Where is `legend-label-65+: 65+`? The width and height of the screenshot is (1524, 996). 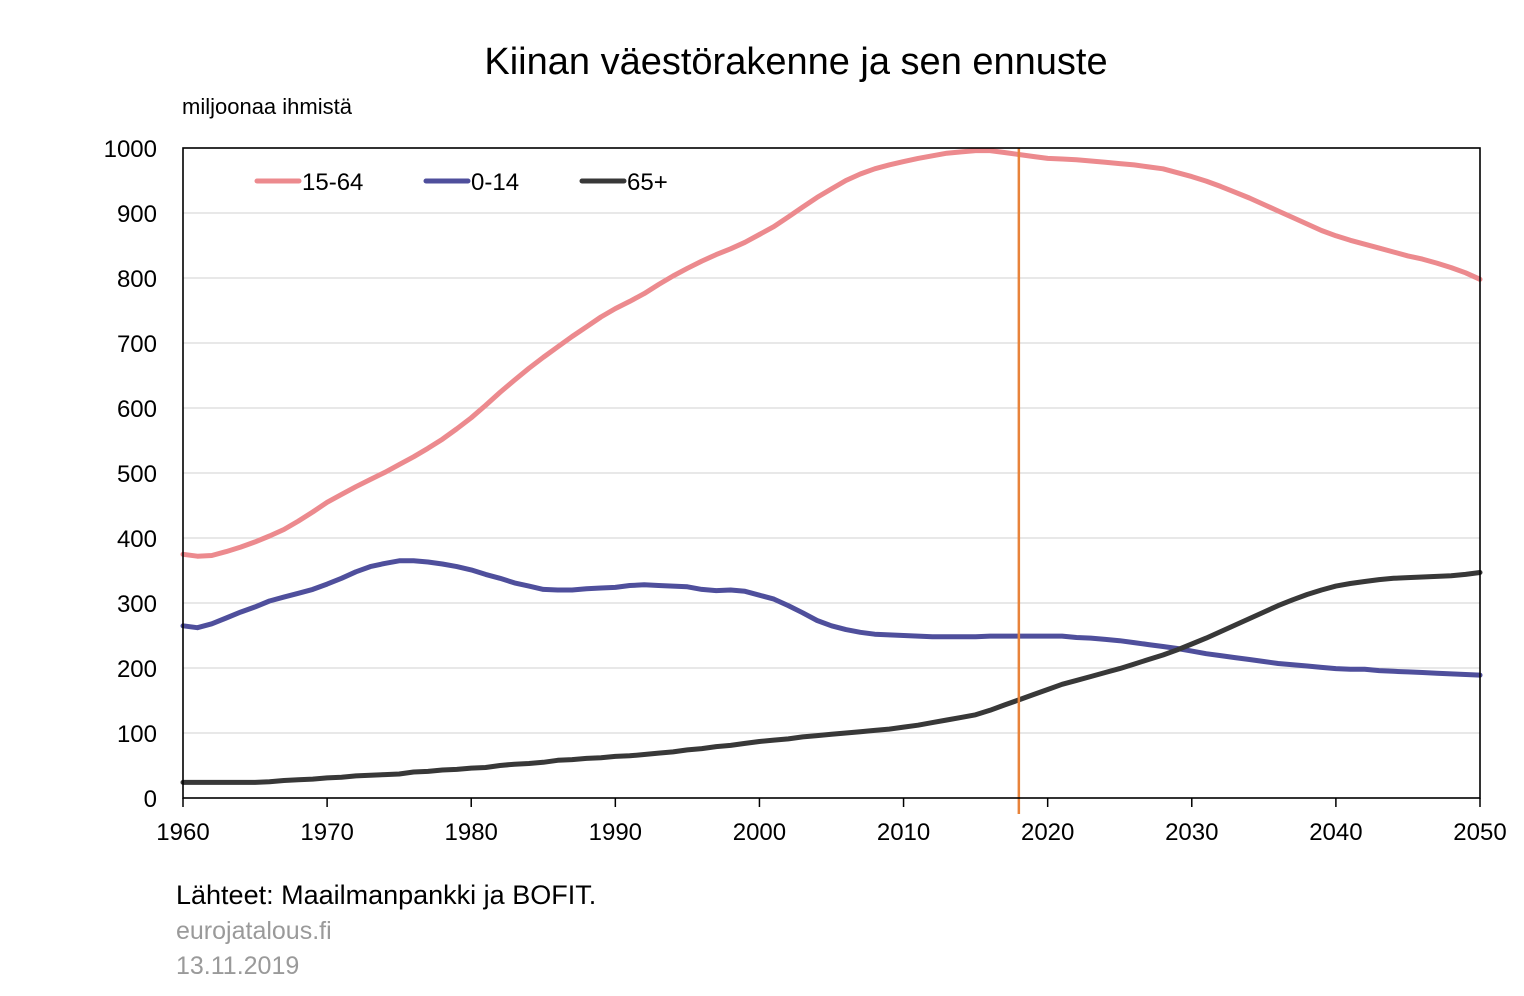 legend-label-65+: 65+ is located at coordinates (647, 182).